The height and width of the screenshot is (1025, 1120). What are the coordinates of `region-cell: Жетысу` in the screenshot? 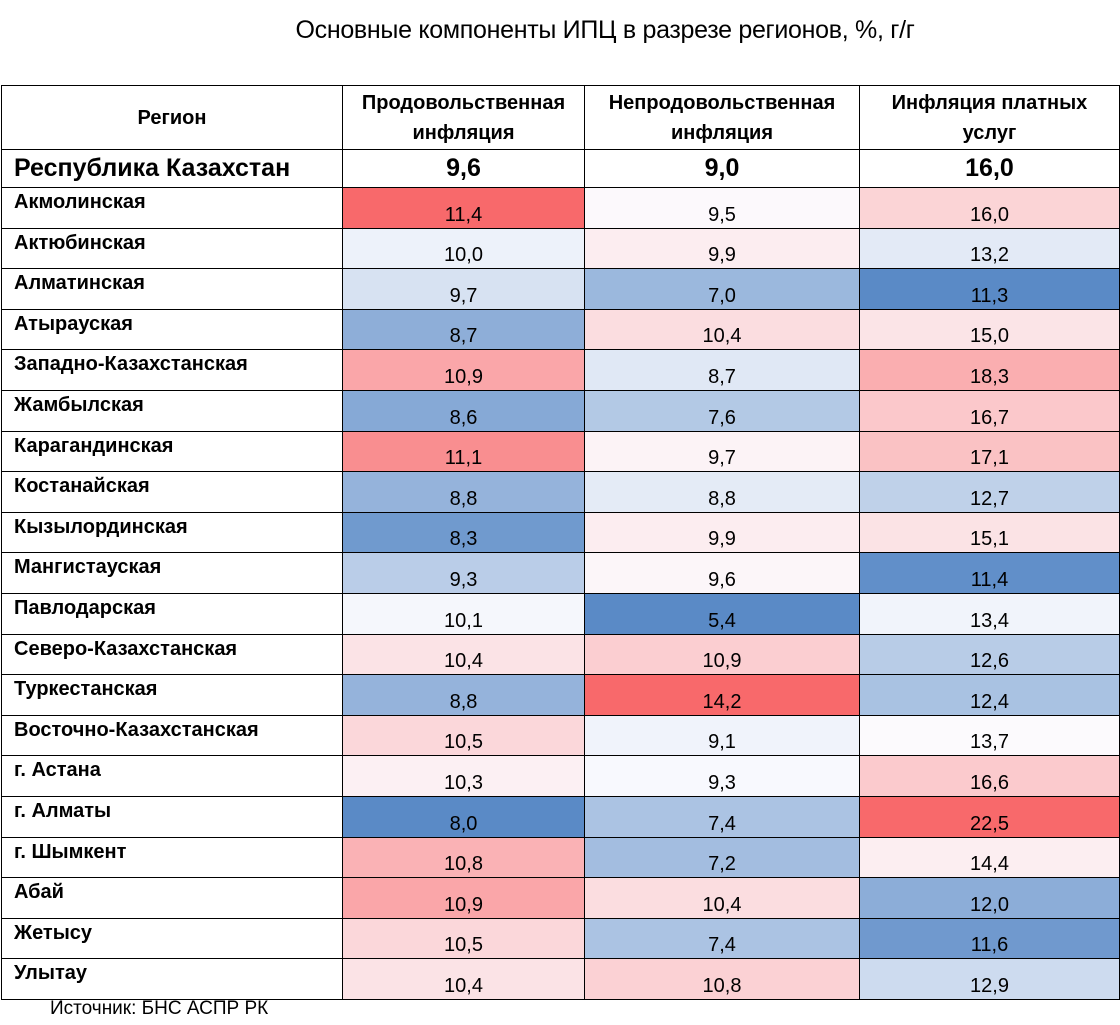 It's located at (172, 938).